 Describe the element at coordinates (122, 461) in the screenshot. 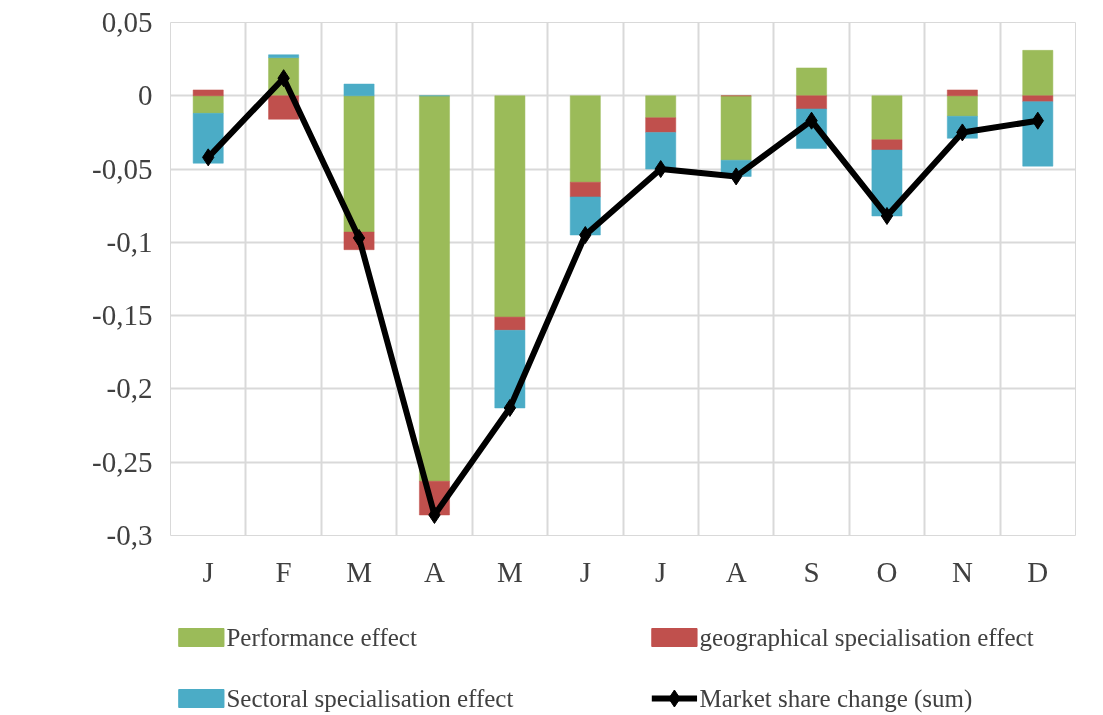

I see `y-tick-label: -0,25` at that location.